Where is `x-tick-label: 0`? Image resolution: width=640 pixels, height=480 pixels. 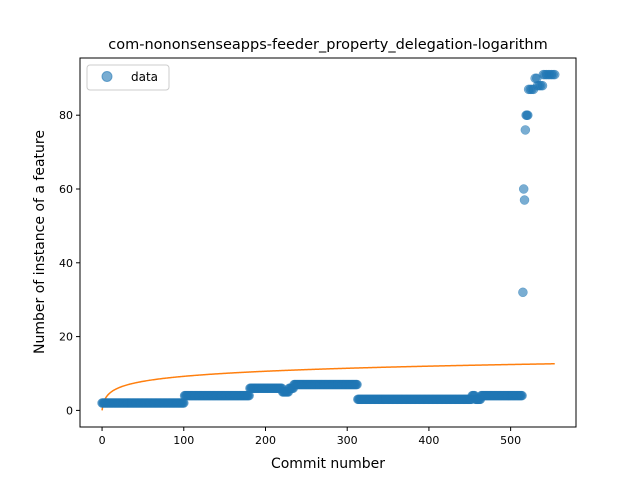
x-tick-label: 0 is located at coordinates (102, 440).